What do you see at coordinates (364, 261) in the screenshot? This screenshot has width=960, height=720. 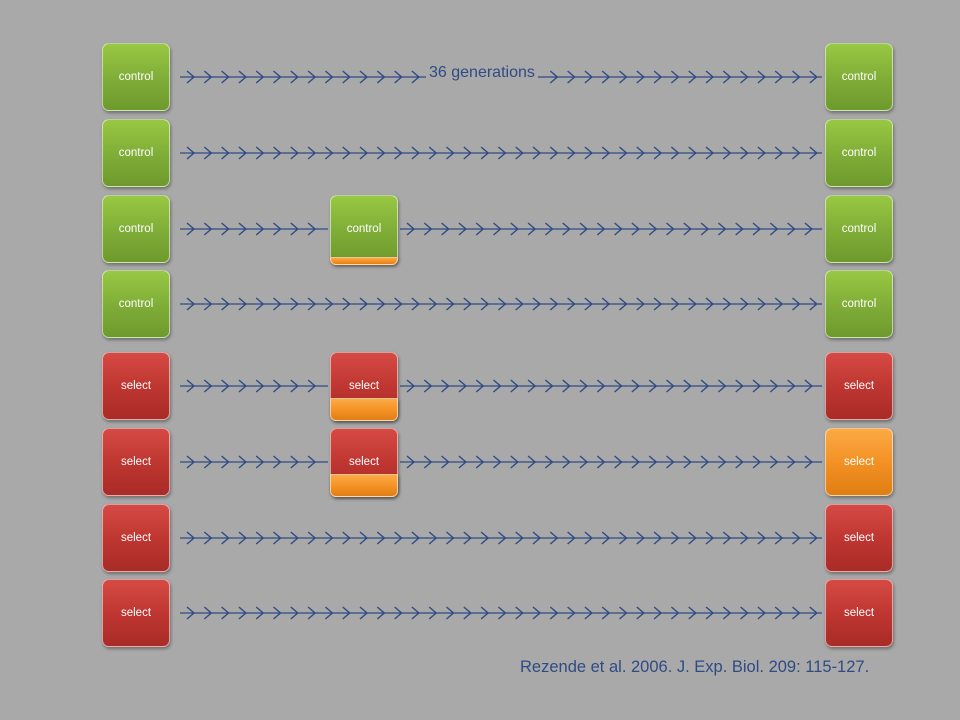 I see `orange-band-row3` at bounding box center [364, 261].